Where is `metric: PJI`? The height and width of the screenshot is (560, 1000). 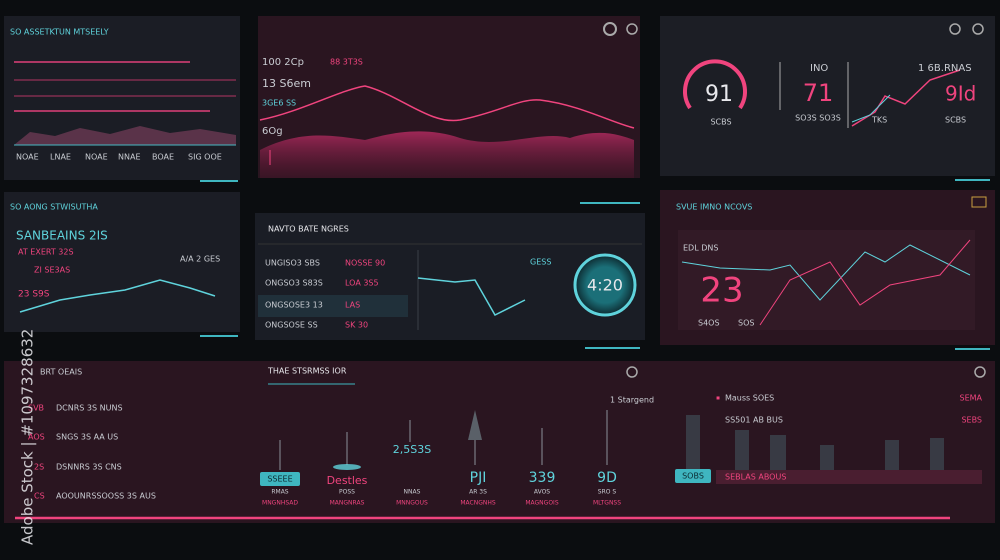
metric: PJI is located at coordinates (478, 478).